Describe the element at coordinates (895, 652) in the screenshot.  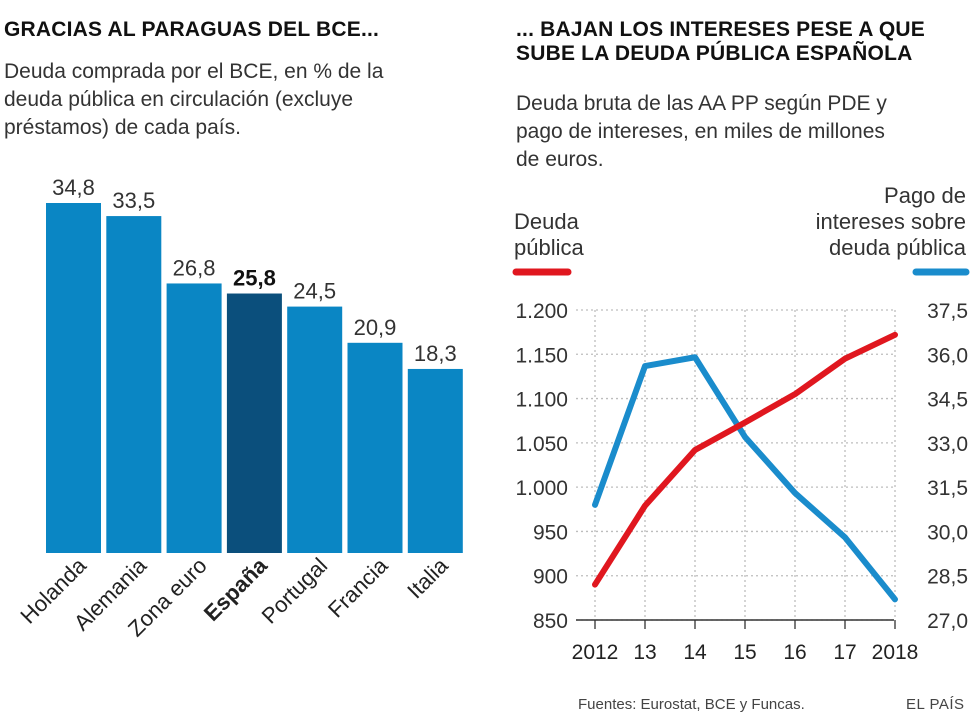
I see `x-tick-label: 2018` at that location.